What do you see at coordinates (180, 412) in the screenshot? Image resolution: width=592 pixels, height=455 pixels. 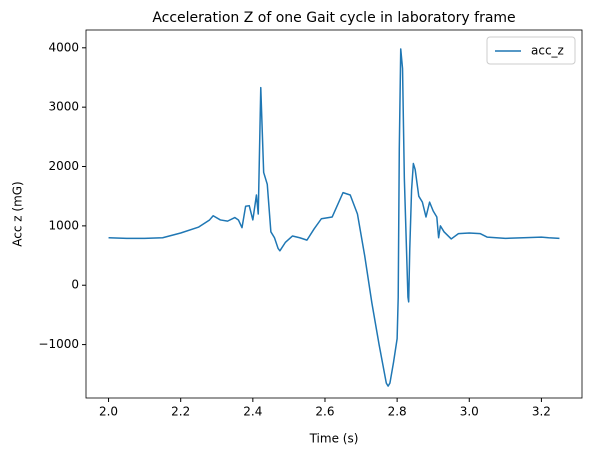 I see `x-tick-label: 2.2` at bounding box center [180, 412].